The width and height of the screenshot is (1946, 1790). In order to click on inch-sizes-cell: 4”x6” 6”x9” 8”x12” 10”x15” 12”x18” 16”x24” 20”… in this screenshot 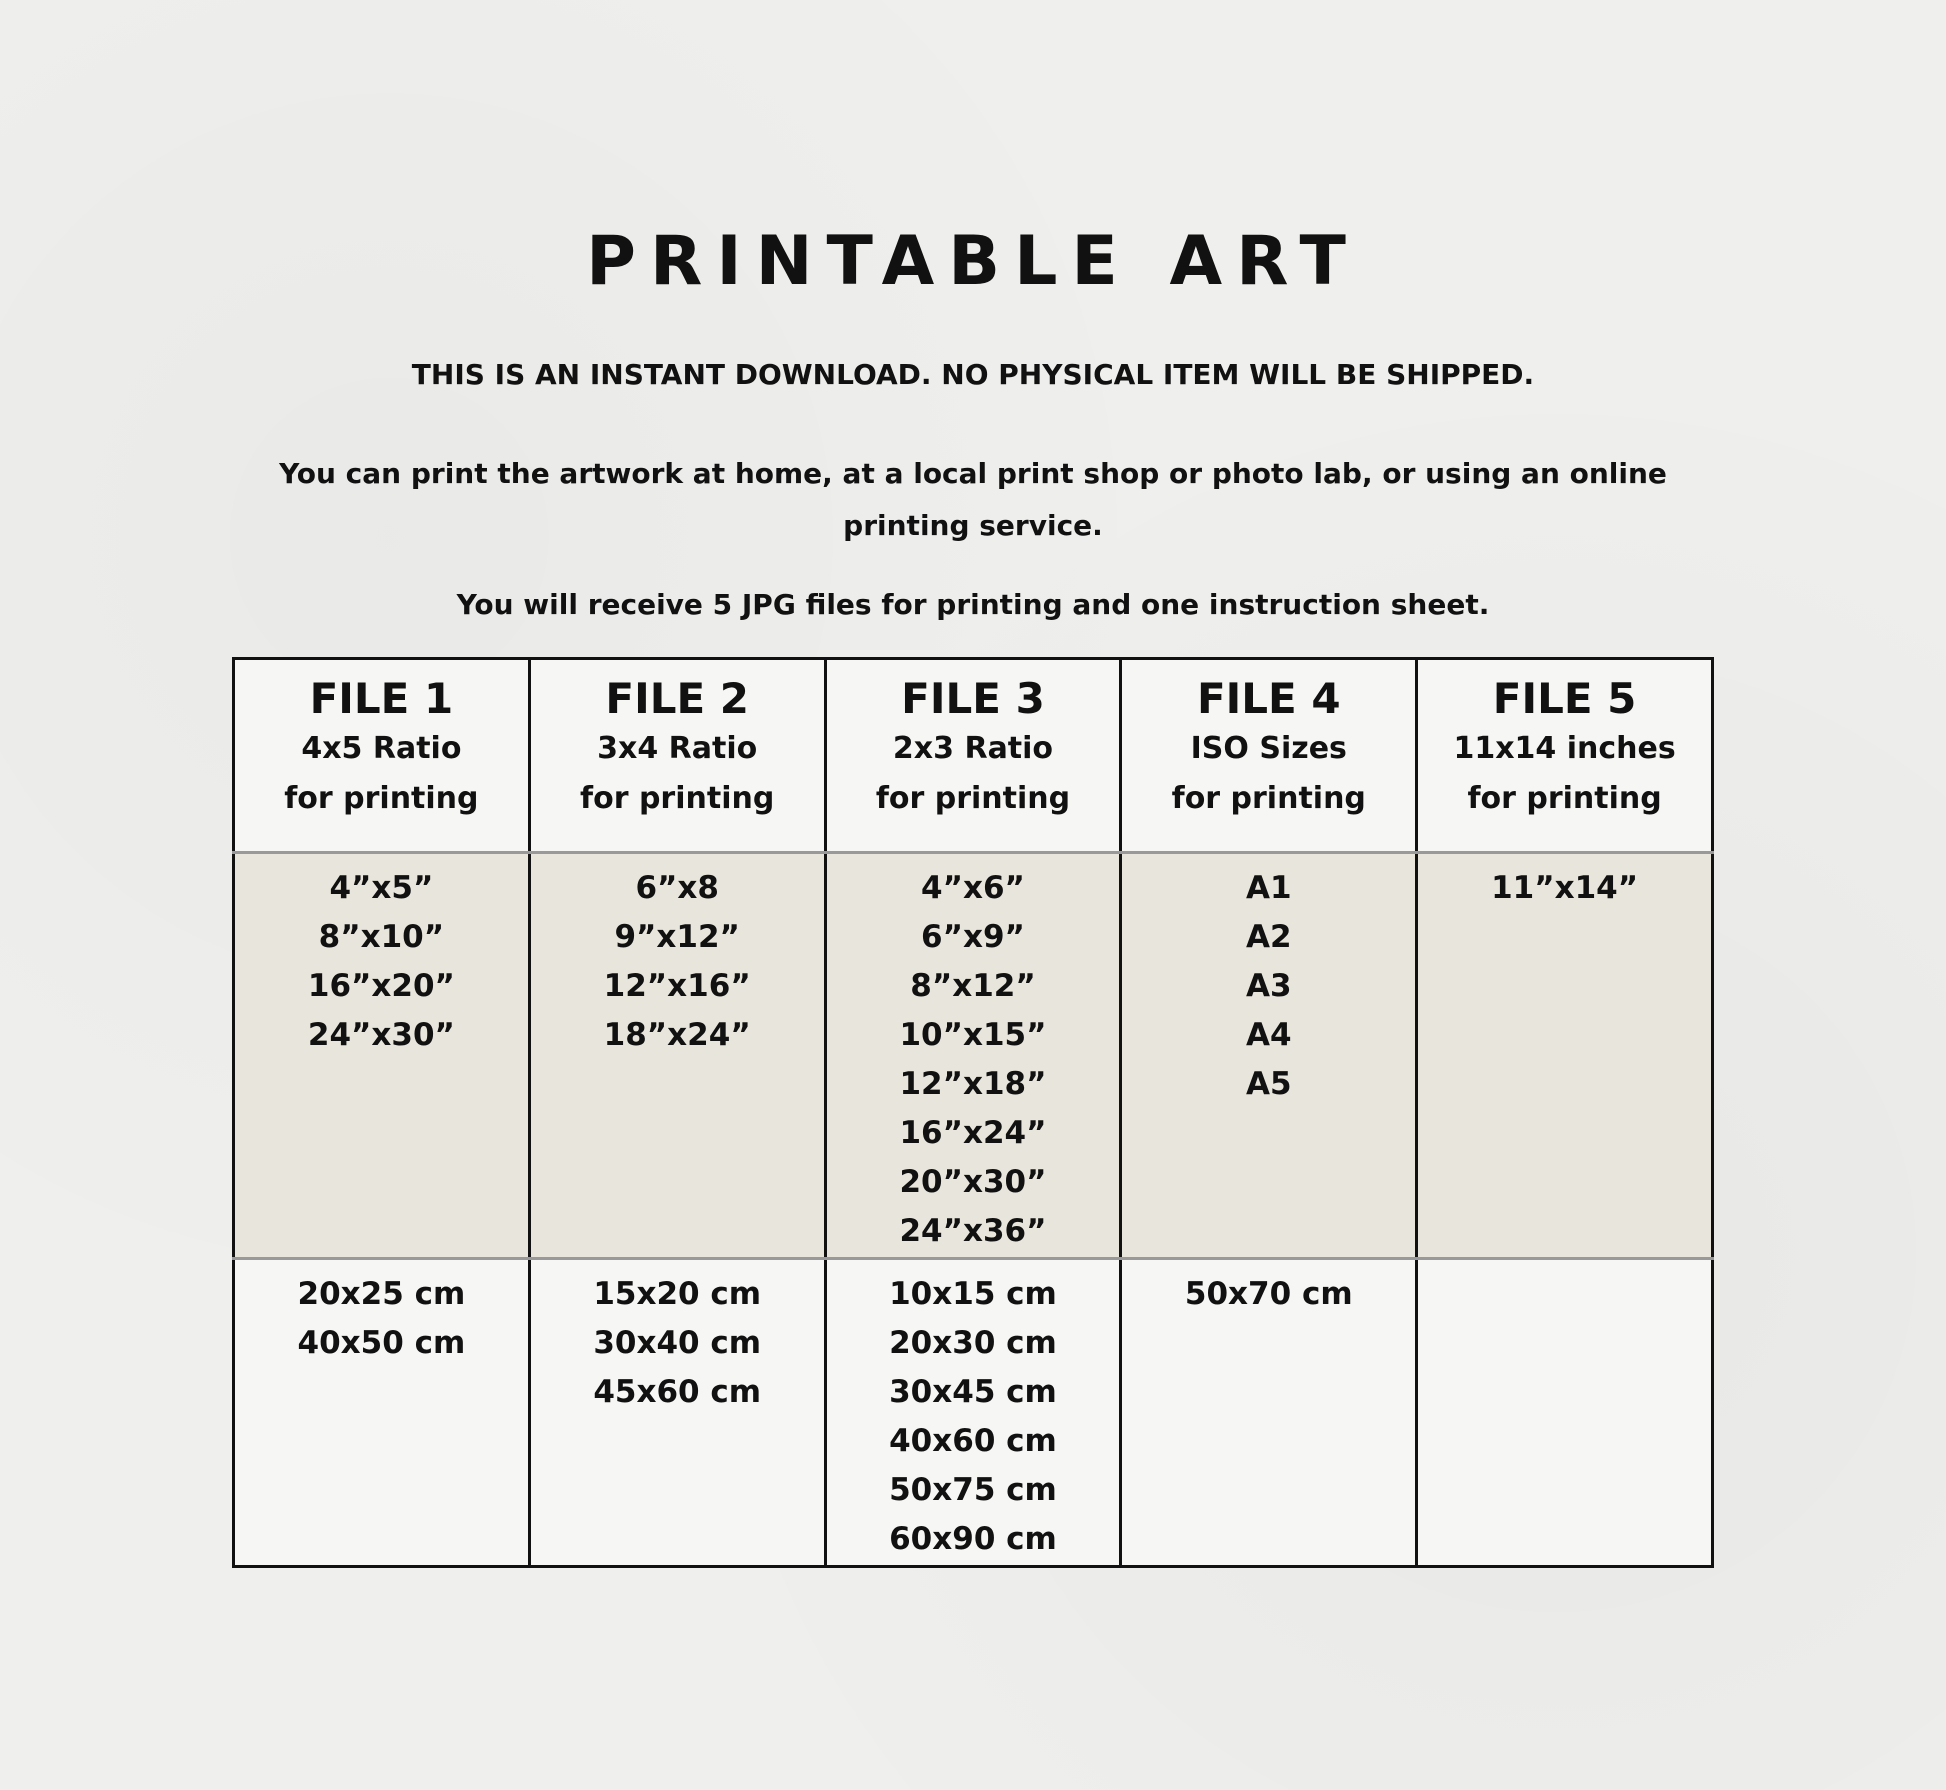, I will do `click(973, 1056)`.